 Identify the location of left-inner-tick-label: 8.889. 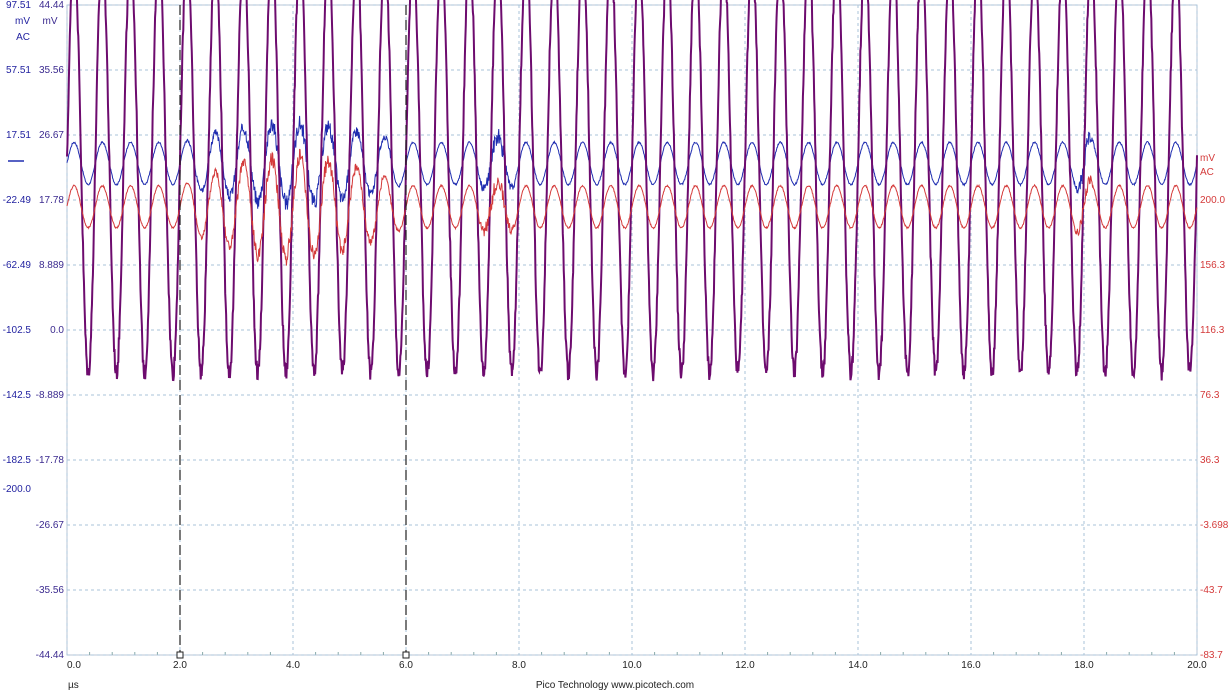
(51, 265).